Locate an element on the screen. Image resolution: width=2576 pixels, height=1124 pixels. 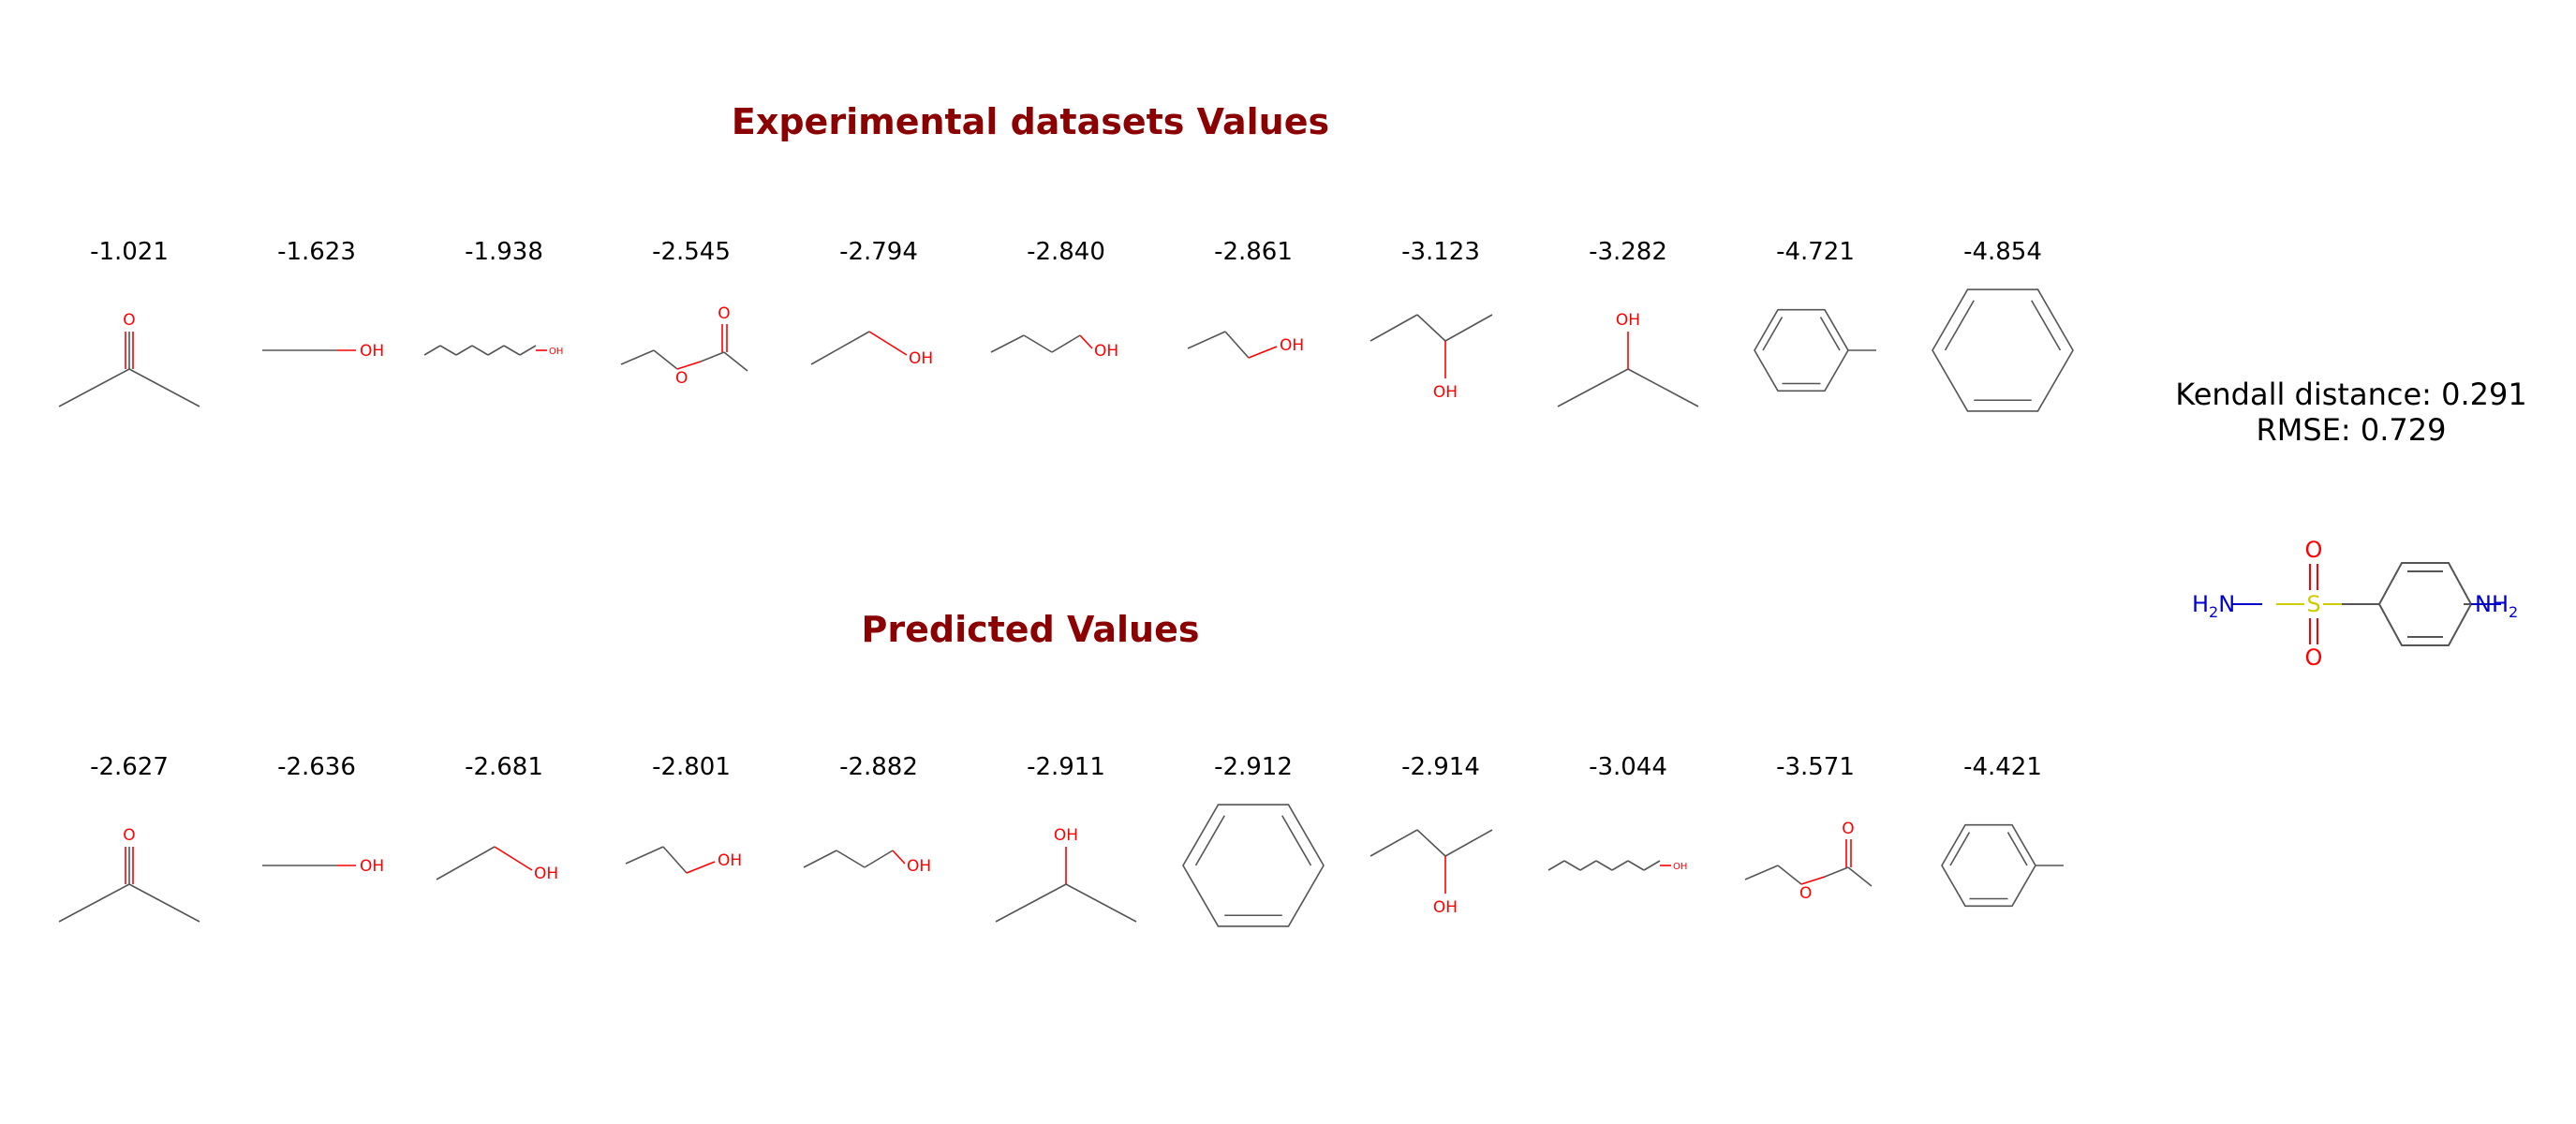
predicted-molecule-ethyl-acetate: -3.571 O O is located at coordinates (1815, 856).